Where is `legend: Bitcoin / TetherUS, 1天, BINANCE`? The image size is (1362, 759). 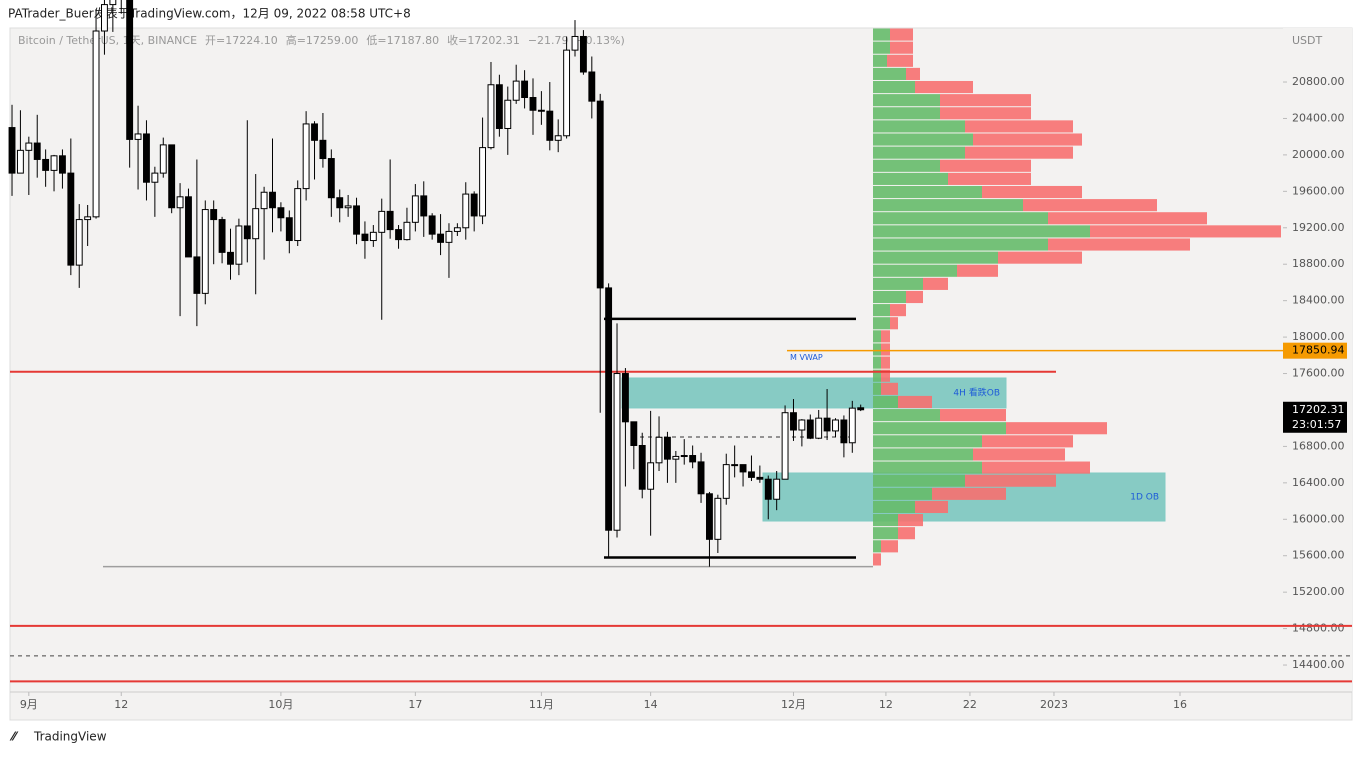
legend: Bitcoin / TetherUS, 1天, BINANCE is located at coordinates (107, 40).